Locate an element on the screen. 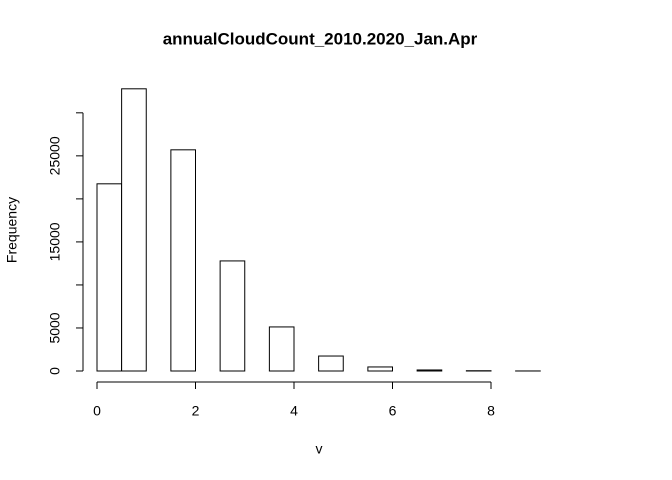 The image size is (672, 480). y-tick-label: 25000 is located at coordinates (55, 155).